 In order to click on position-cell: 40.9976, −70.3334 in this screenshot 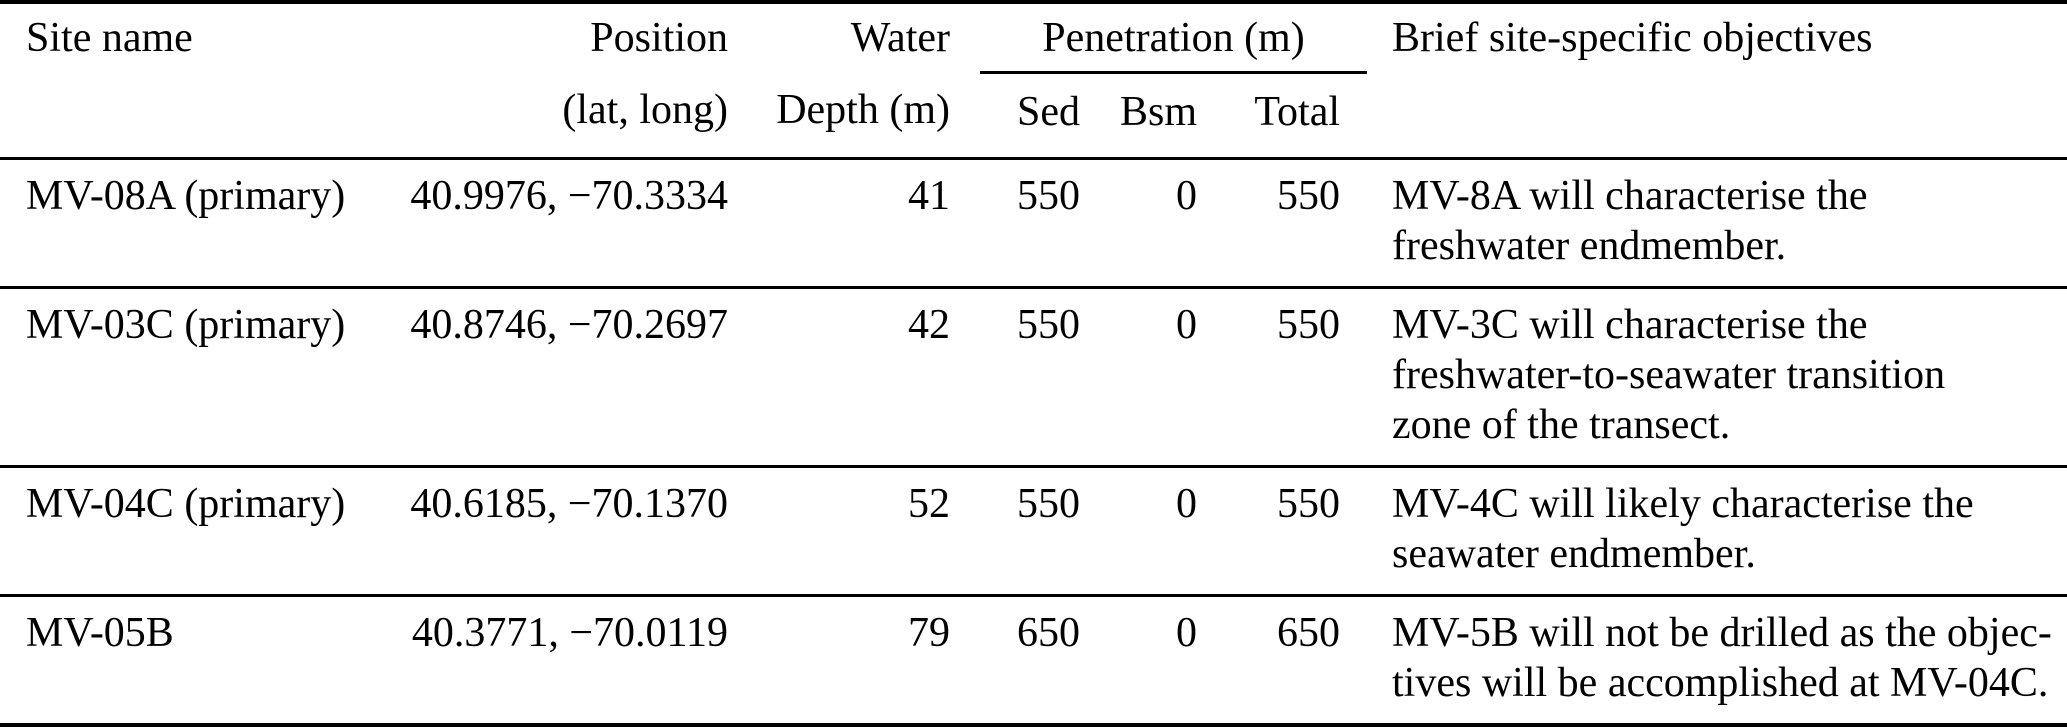, I will do `click(569, 195)`.